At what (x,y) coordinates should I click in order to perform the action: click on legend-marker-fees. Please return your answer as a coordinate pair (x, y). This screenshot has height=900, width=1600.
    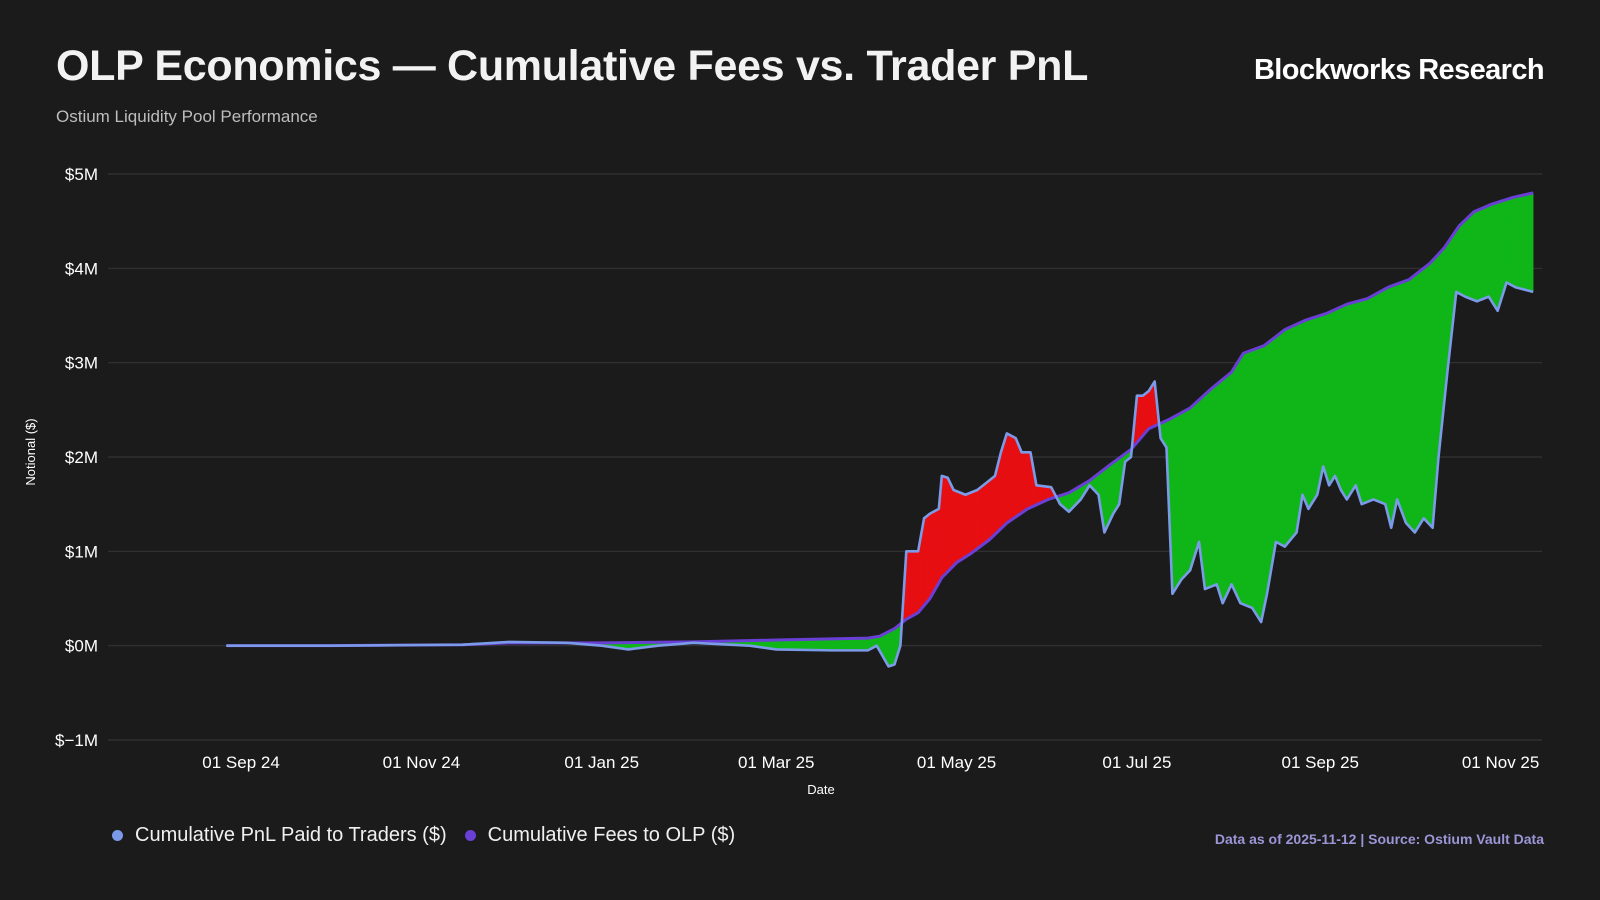
    Looking at the image, I should click on (470, 835).